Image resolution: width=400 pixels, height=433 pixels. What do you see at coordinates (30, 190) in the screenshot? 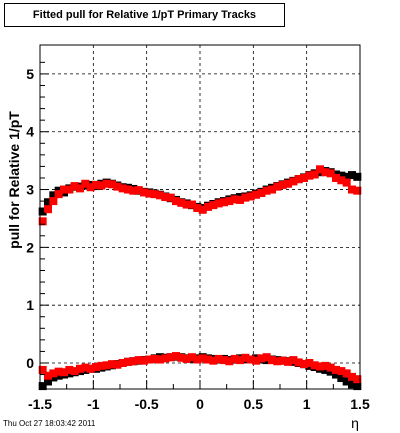
I see `y-tick-label: 3` at bounding box center [30, 190].